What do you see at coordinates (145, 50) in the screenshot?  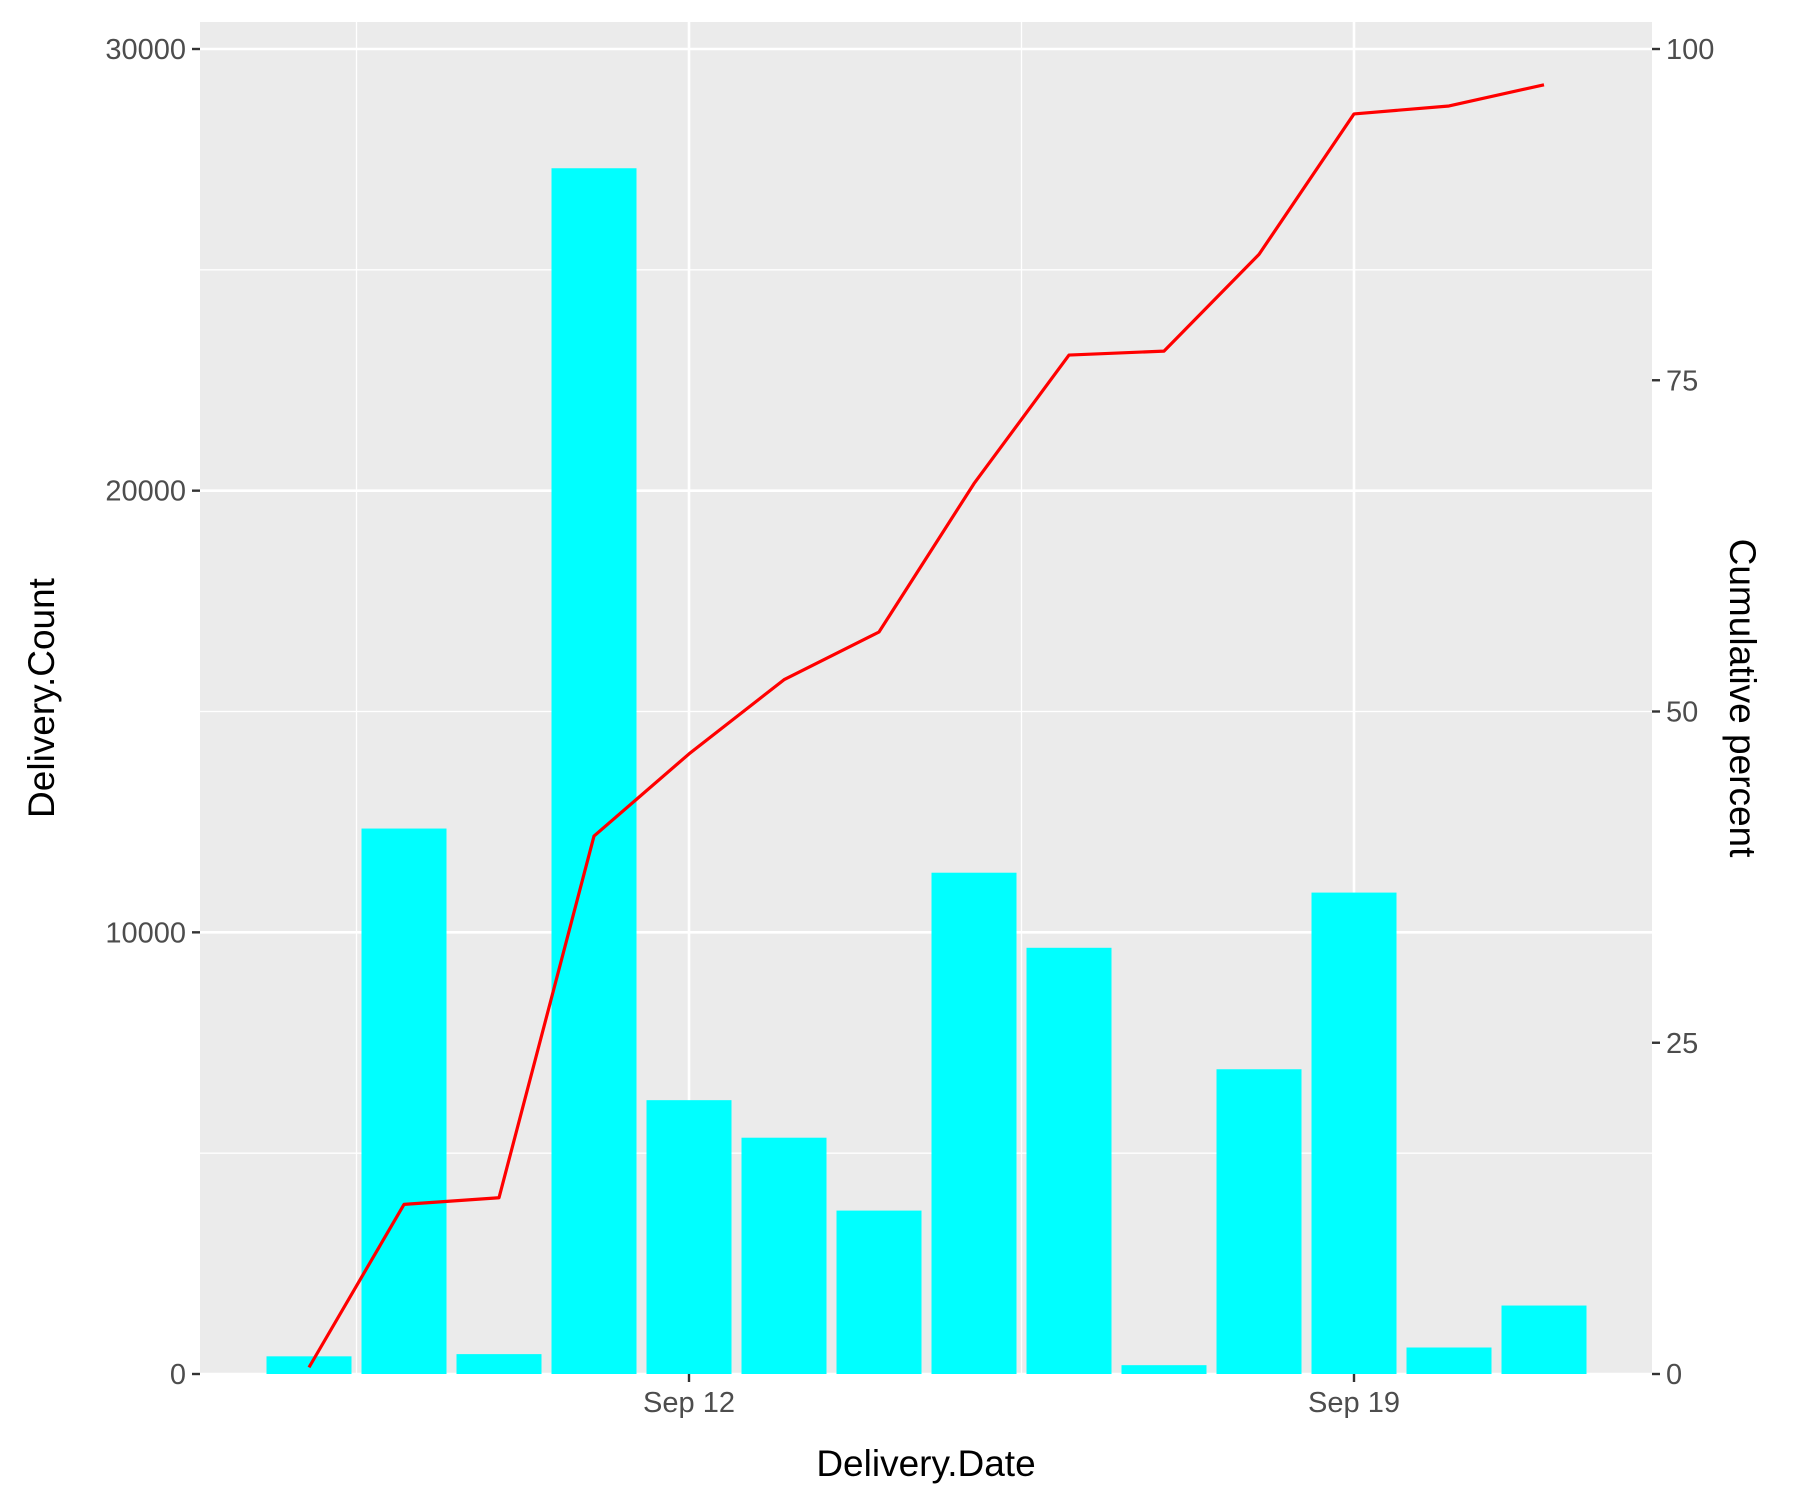 I see `y-tick-label: 30000` at bounding box center [145, 50].